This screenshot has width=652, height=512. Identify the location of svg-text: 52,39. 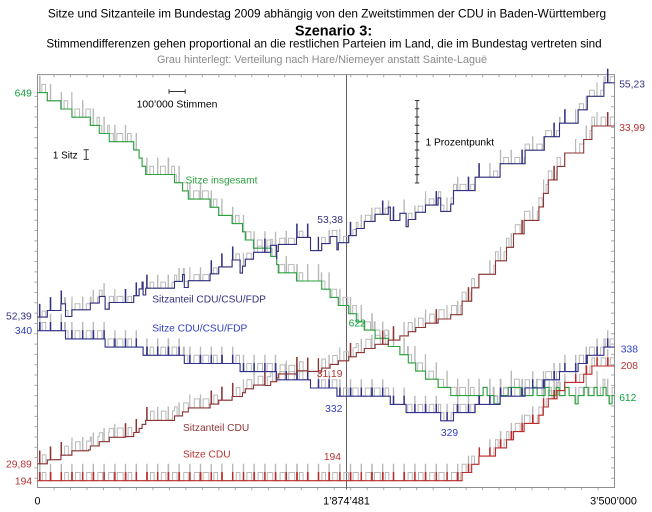
(19, 316).